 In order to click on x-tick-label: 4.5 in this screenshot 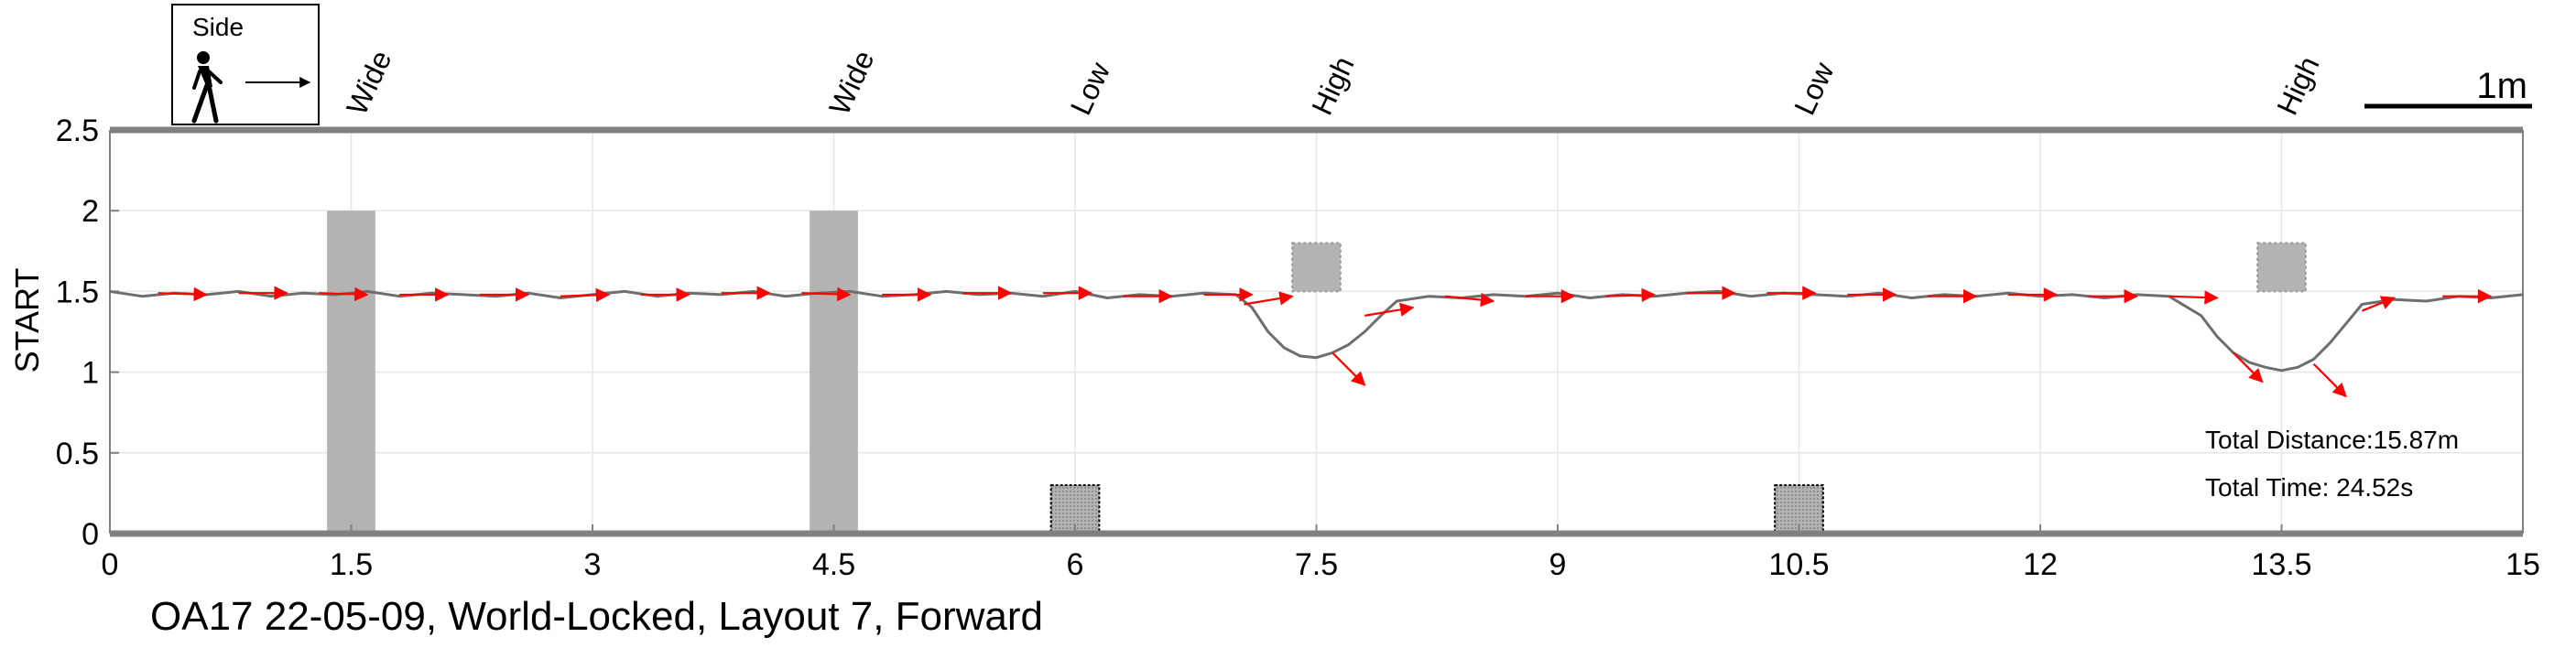, I will do `click(833, 564)`.